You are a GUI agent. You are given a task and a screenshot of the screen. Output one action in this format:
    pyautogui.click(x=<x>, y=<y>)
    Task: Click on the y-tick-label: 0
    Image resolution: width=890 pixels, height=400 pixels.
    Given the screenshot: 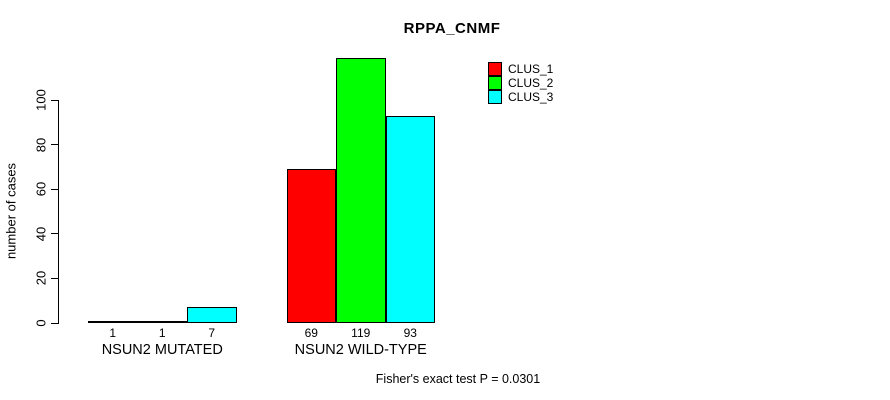 What is the action you would take?
    pyautogui.click(x=41, y=323)
    